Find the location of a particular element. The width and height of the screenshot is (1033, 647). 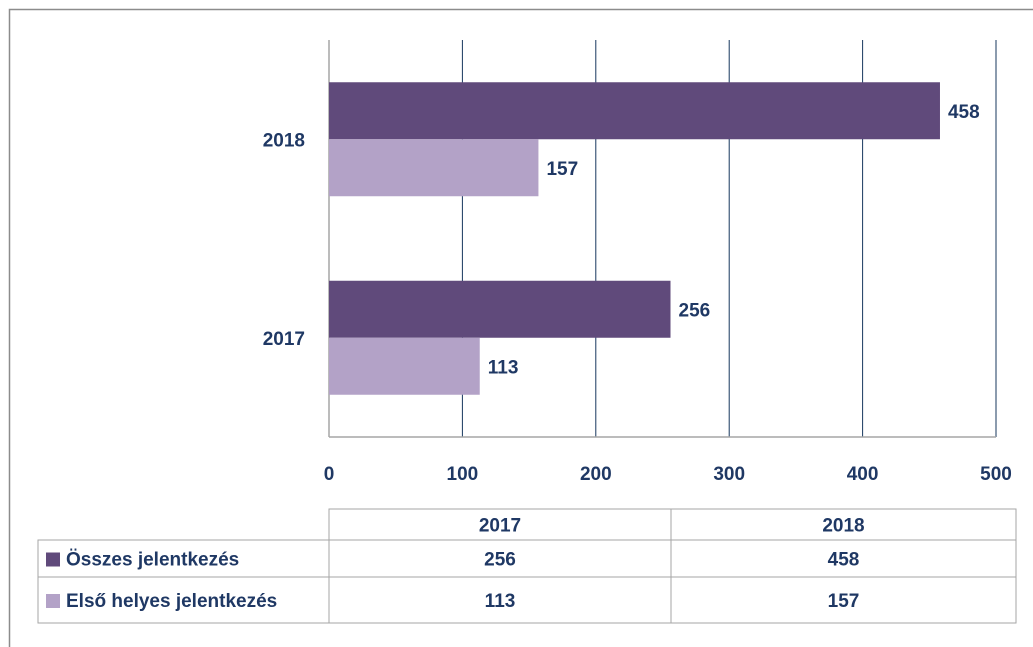

data-label: 157 is located at coordinates (562, 169).